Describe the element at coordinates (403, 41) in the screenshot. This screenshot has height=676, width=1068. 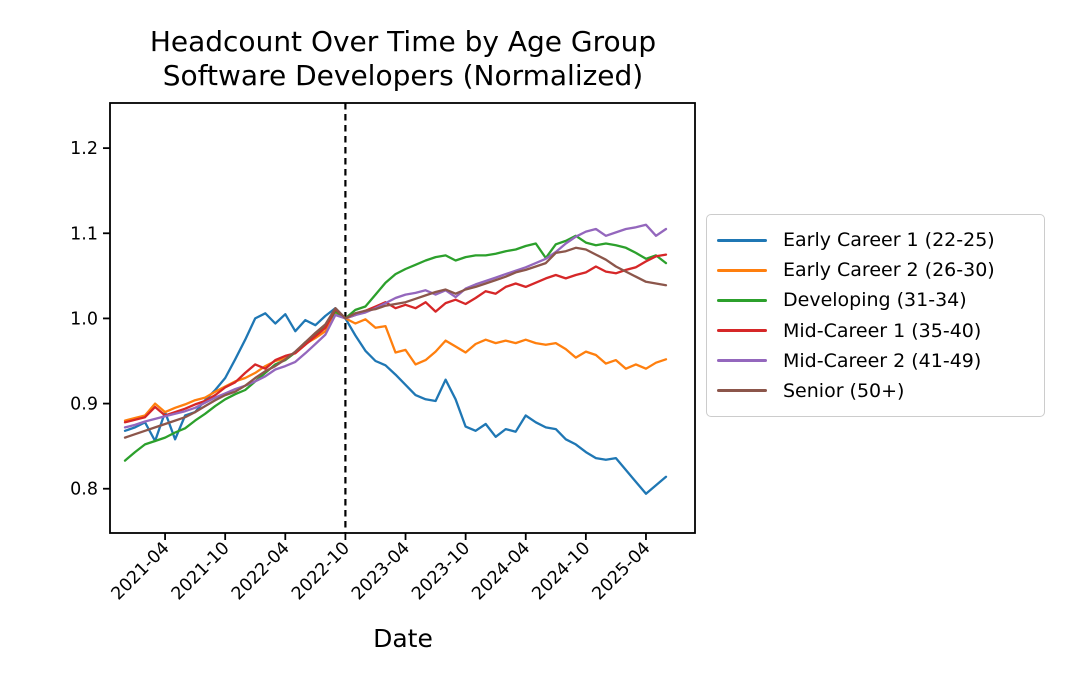
I see `chart-title-line1: Headcount Over Time by Age Group` at that location.